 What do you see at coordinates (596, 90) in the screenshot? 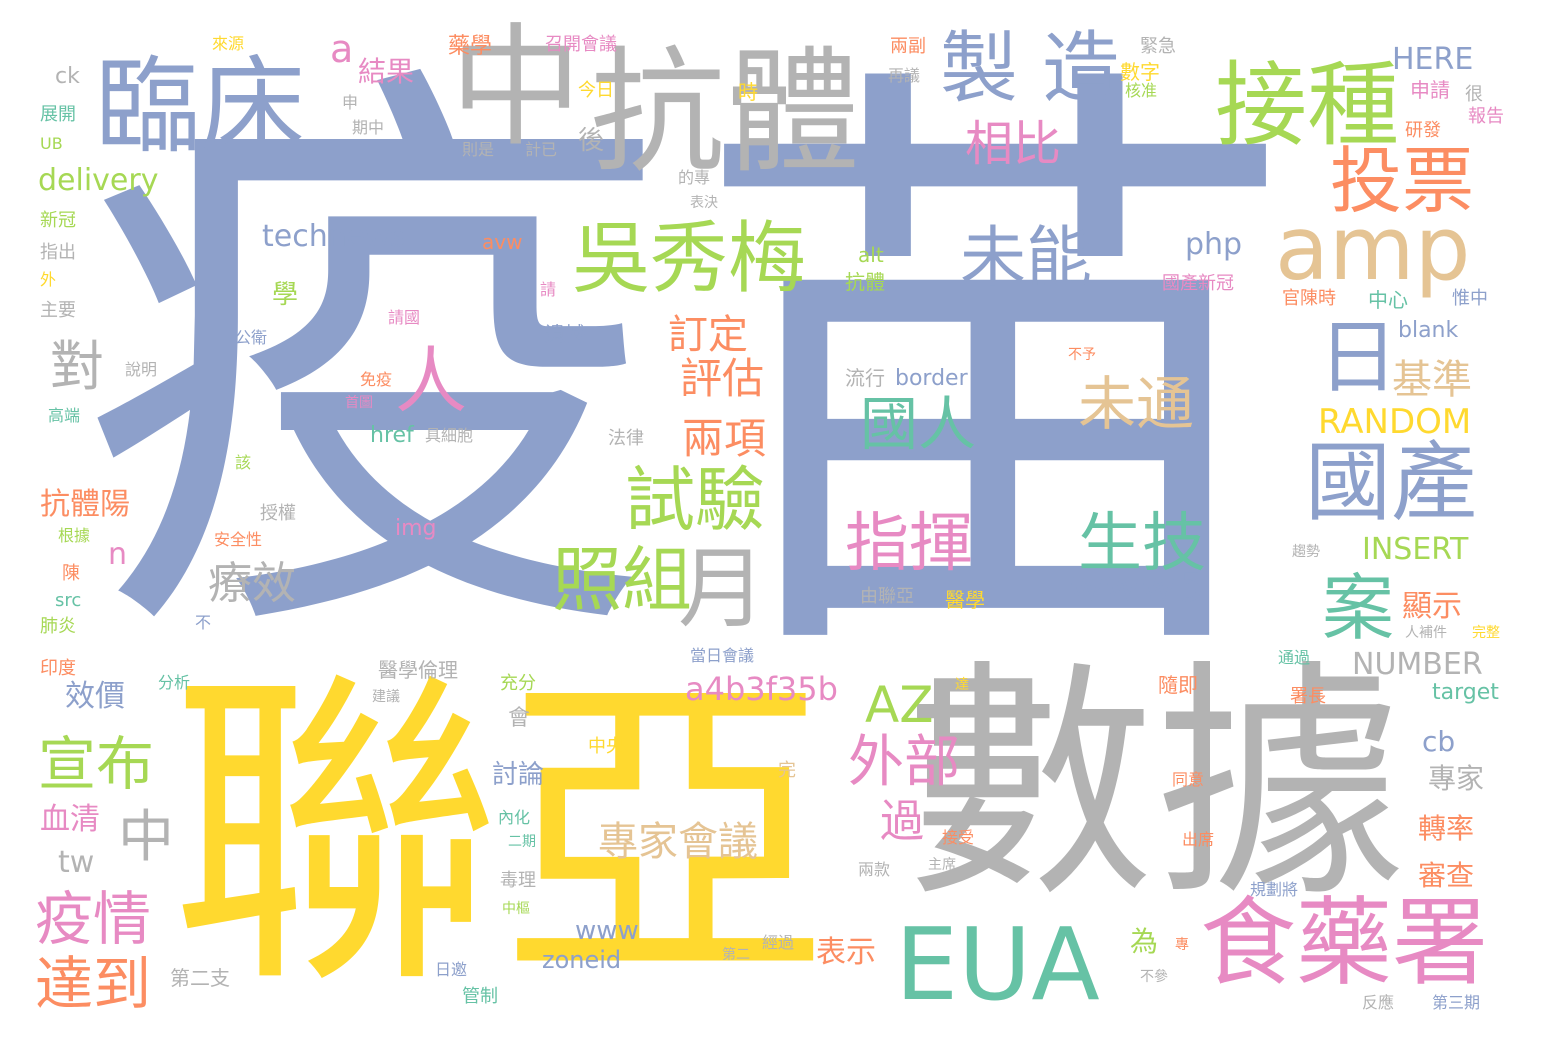
I see `word: 今日` at bounding box center [596, 90].